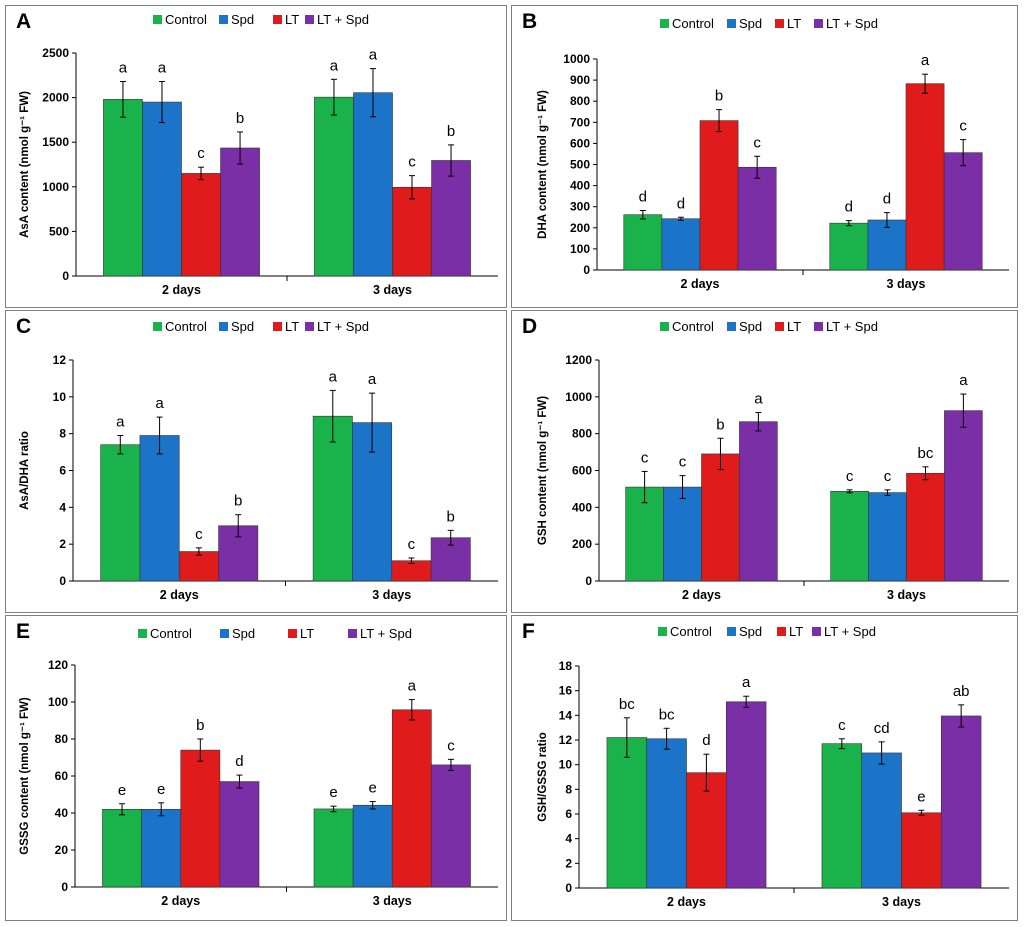 The height and width of the screenshot is (927, 1024). What do you see at coordinates (882, 728) in the screenshot?
I see `significance-letter: cd` at bounding box center [882, 728].